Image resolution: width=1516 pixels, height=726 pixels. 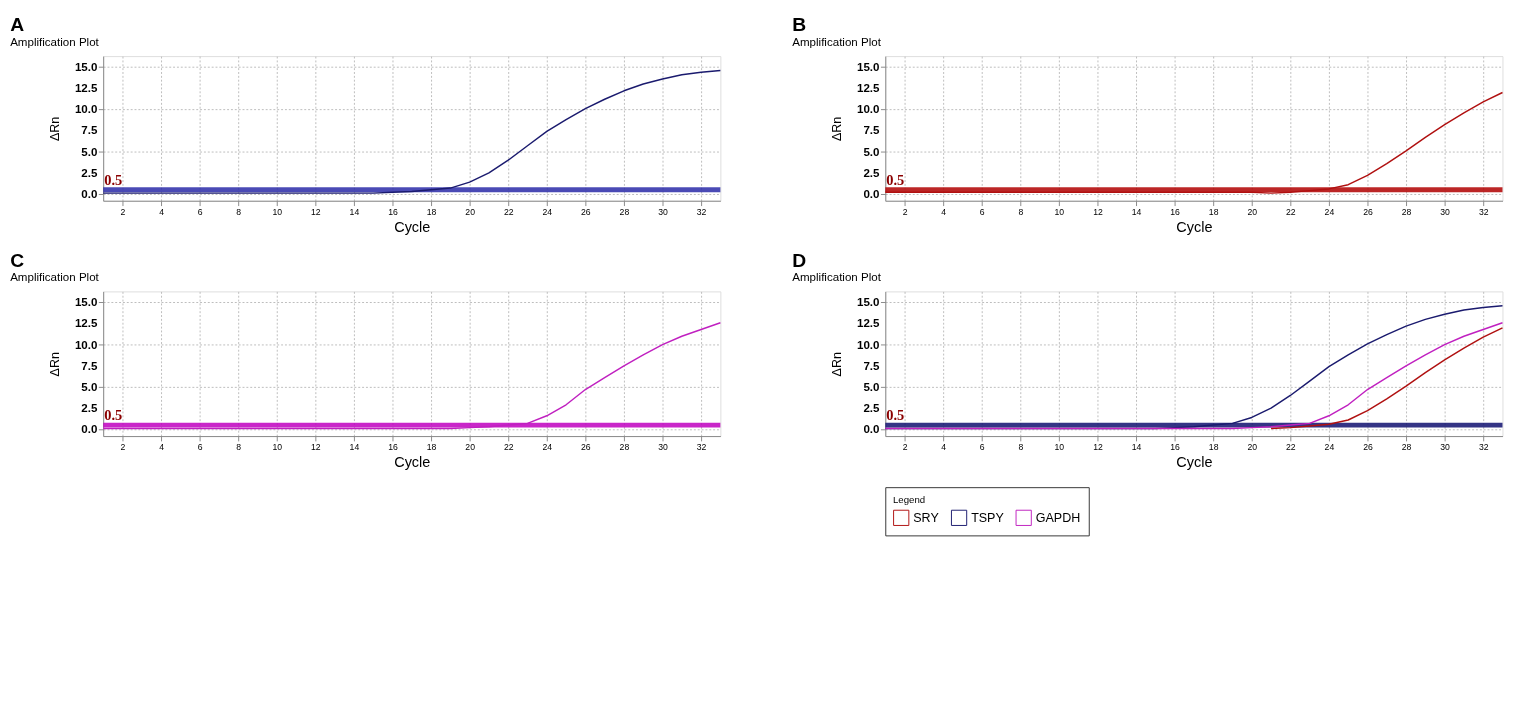 I want to click on chart-title: B, so click(x=799, y=25).